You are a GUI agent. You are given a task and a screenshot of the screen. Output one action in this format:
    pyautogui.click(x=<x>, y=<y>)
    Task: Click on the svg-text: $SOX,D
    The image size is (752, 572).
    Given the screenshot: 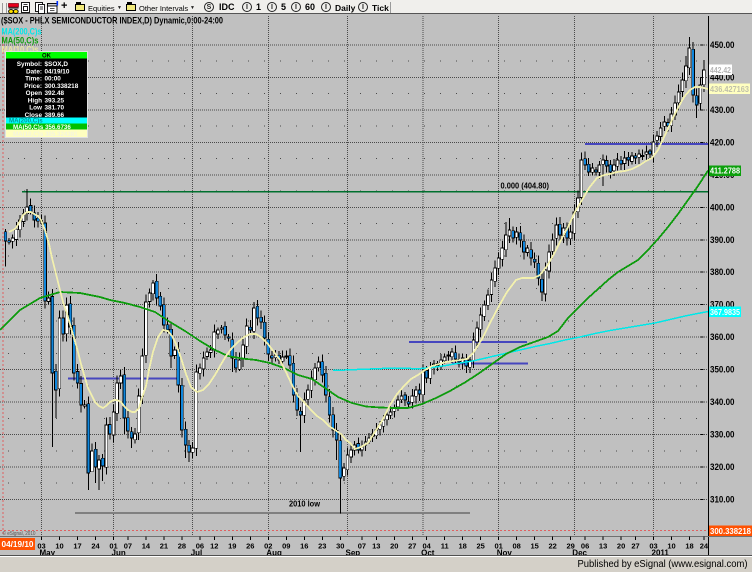 What is the action you would take?
    pyautogui.click(x=57, y=64)
    